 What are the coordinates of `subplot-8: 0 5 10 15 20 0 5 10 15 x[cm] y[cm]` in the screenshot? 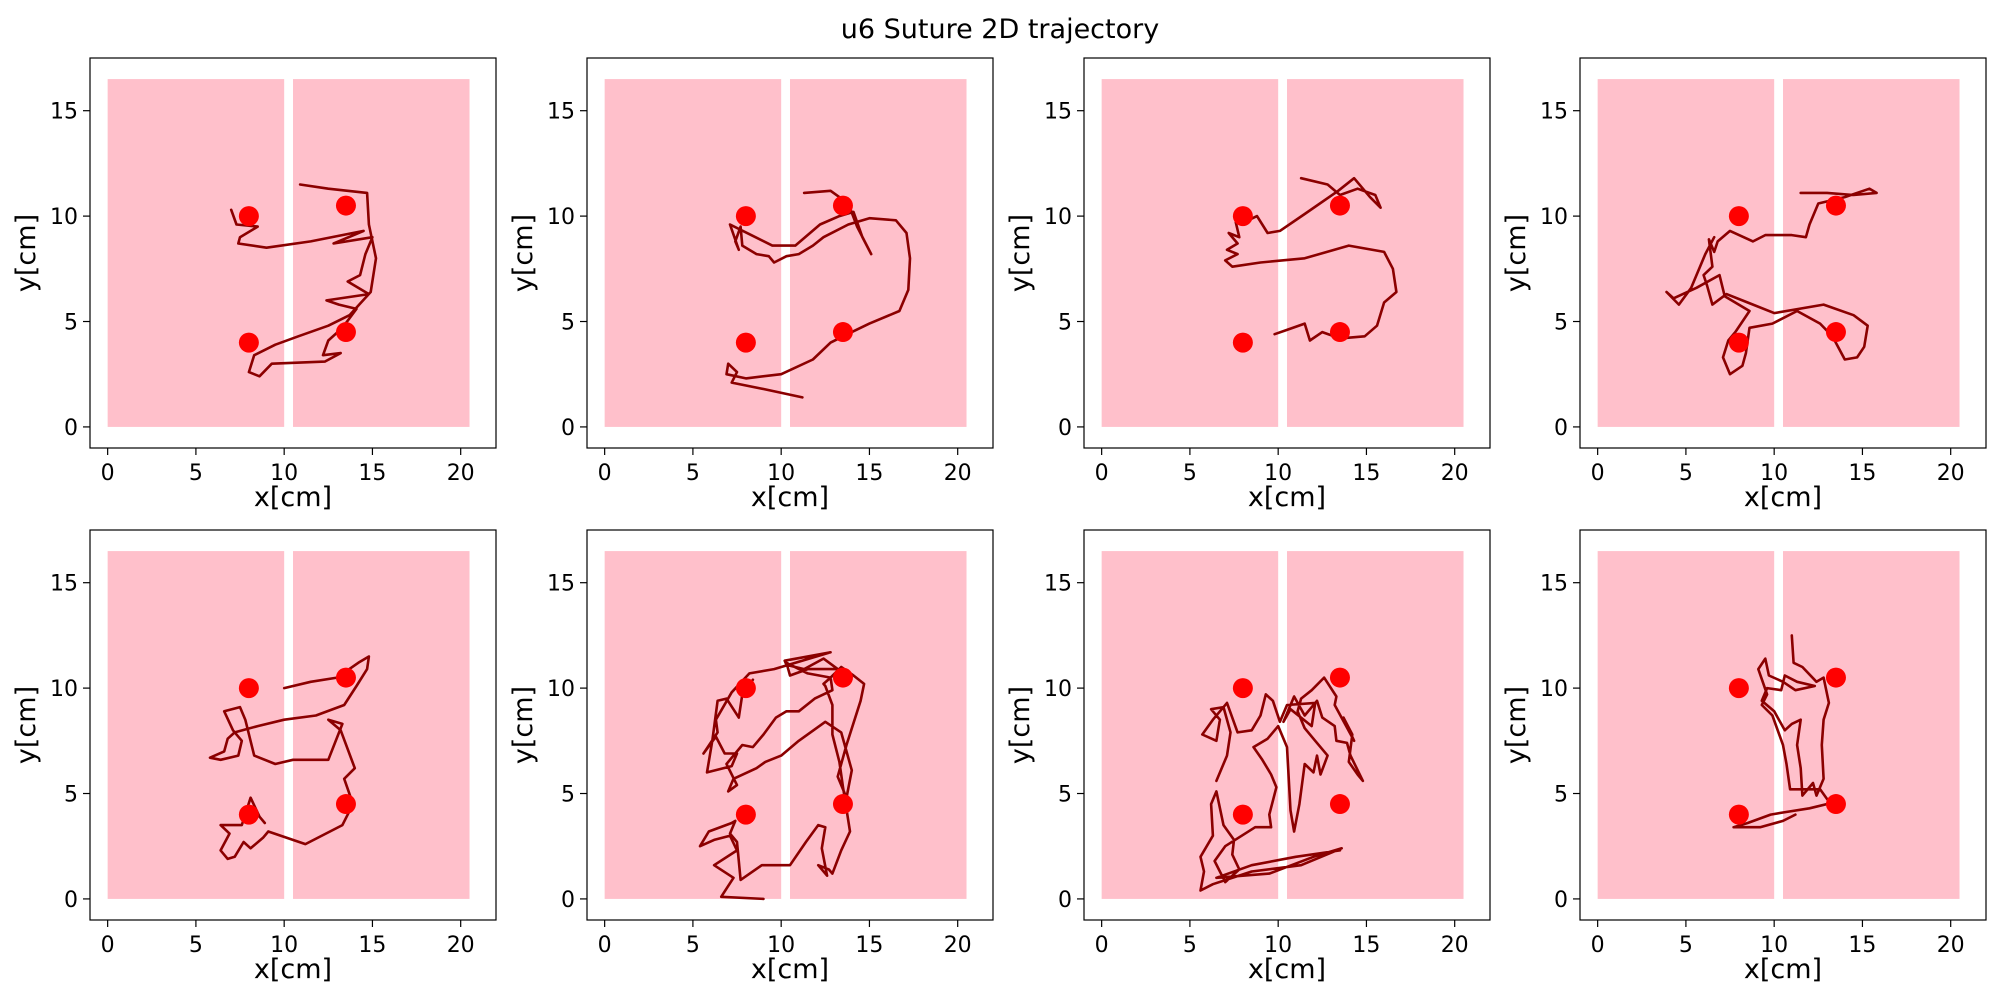 It's located at (1744, 757).